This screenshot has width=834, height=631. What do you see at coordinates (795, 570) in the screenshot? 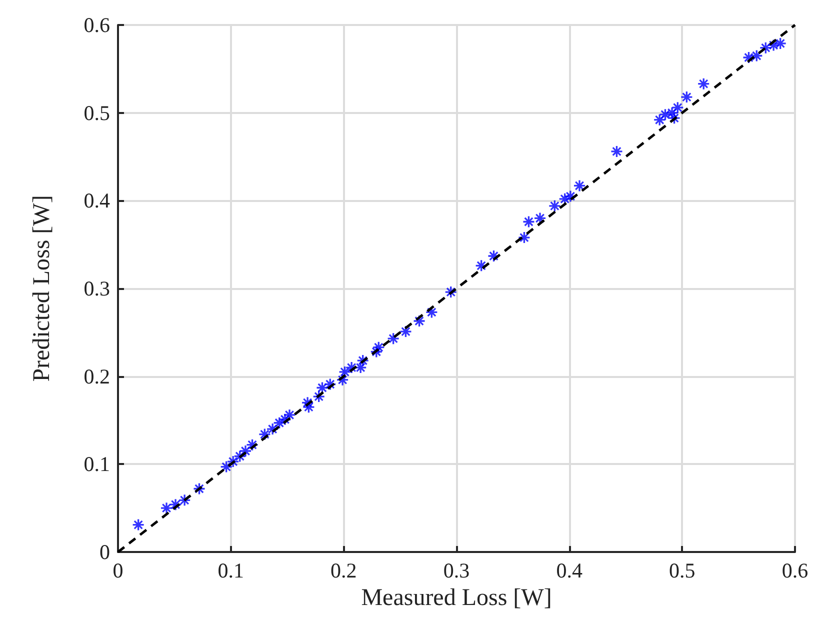
I see `x-tick-label: 0.6` at bounding box center [795, 570].